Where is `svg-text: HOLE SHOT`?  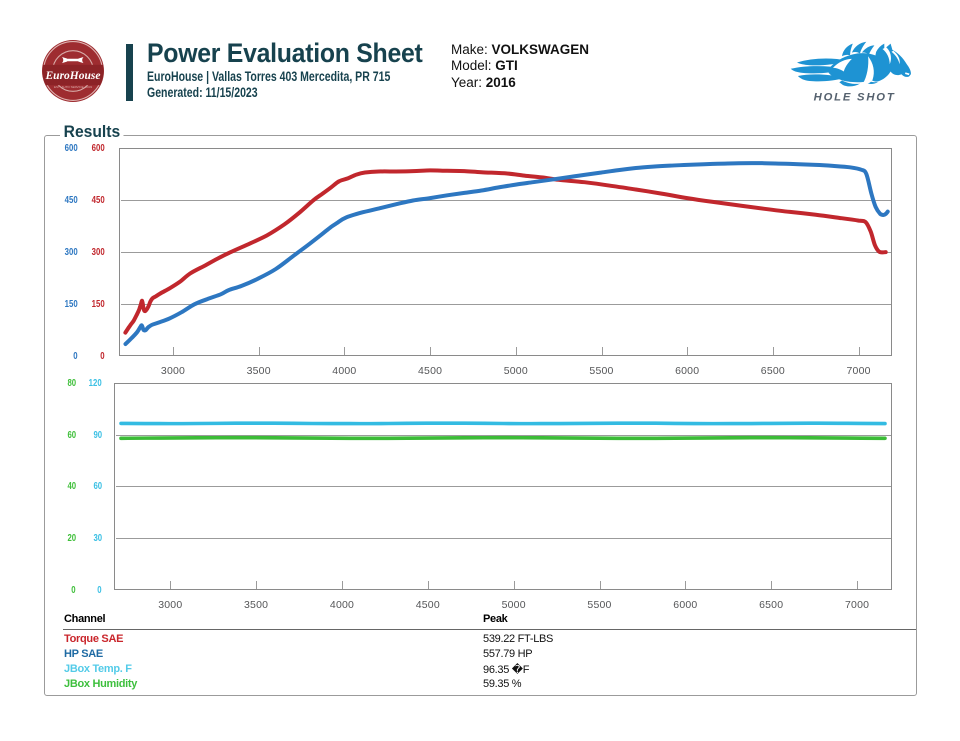
svg-text: HOLE SHOT is located at coordinates (855, 97).